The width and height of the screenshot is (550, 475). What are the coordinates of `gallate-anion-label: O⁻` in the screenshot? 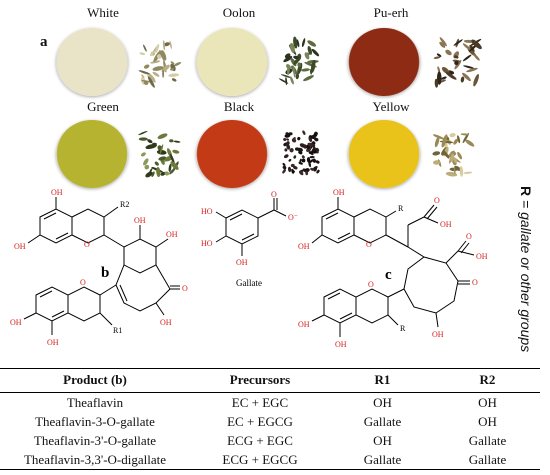 It's located at (293, 217).